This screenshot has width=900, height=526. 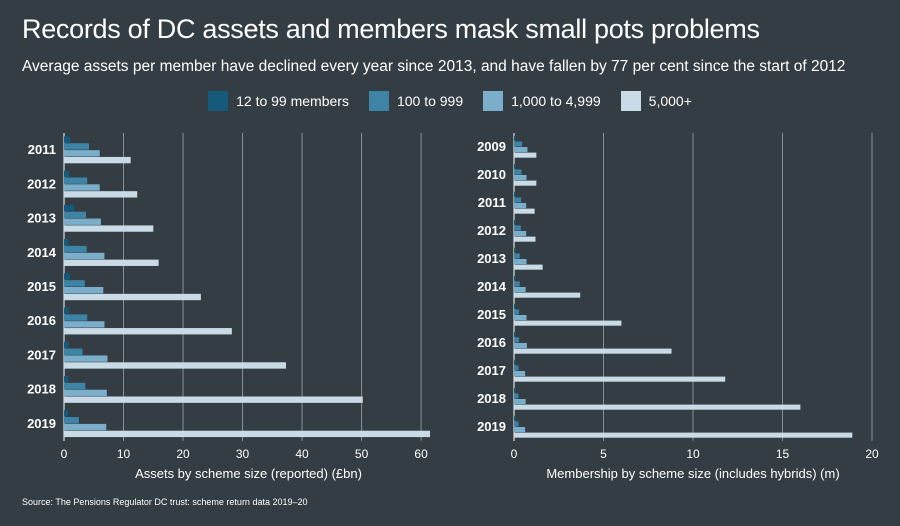 What do you see at coordinates (243, 454) in the screenshot?
I see `x-tick-label: 30` at bounding box center [243, 454].